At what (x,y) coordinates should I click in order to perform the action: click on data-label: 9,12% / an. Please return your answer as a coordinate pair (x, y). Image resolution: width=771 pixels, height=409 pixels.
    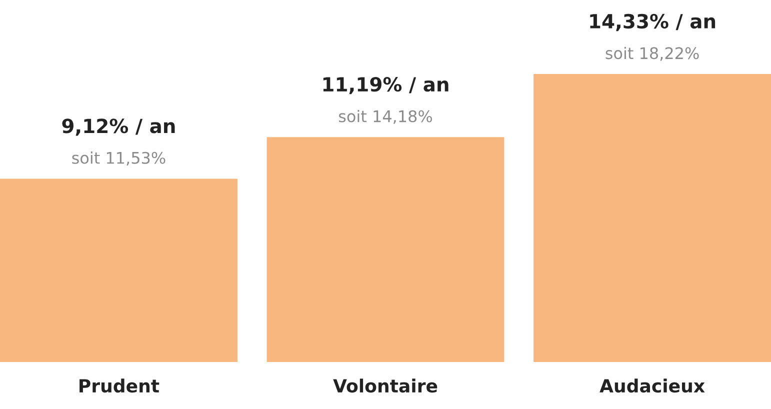
    Looking at the image, I should click on (118, 127).